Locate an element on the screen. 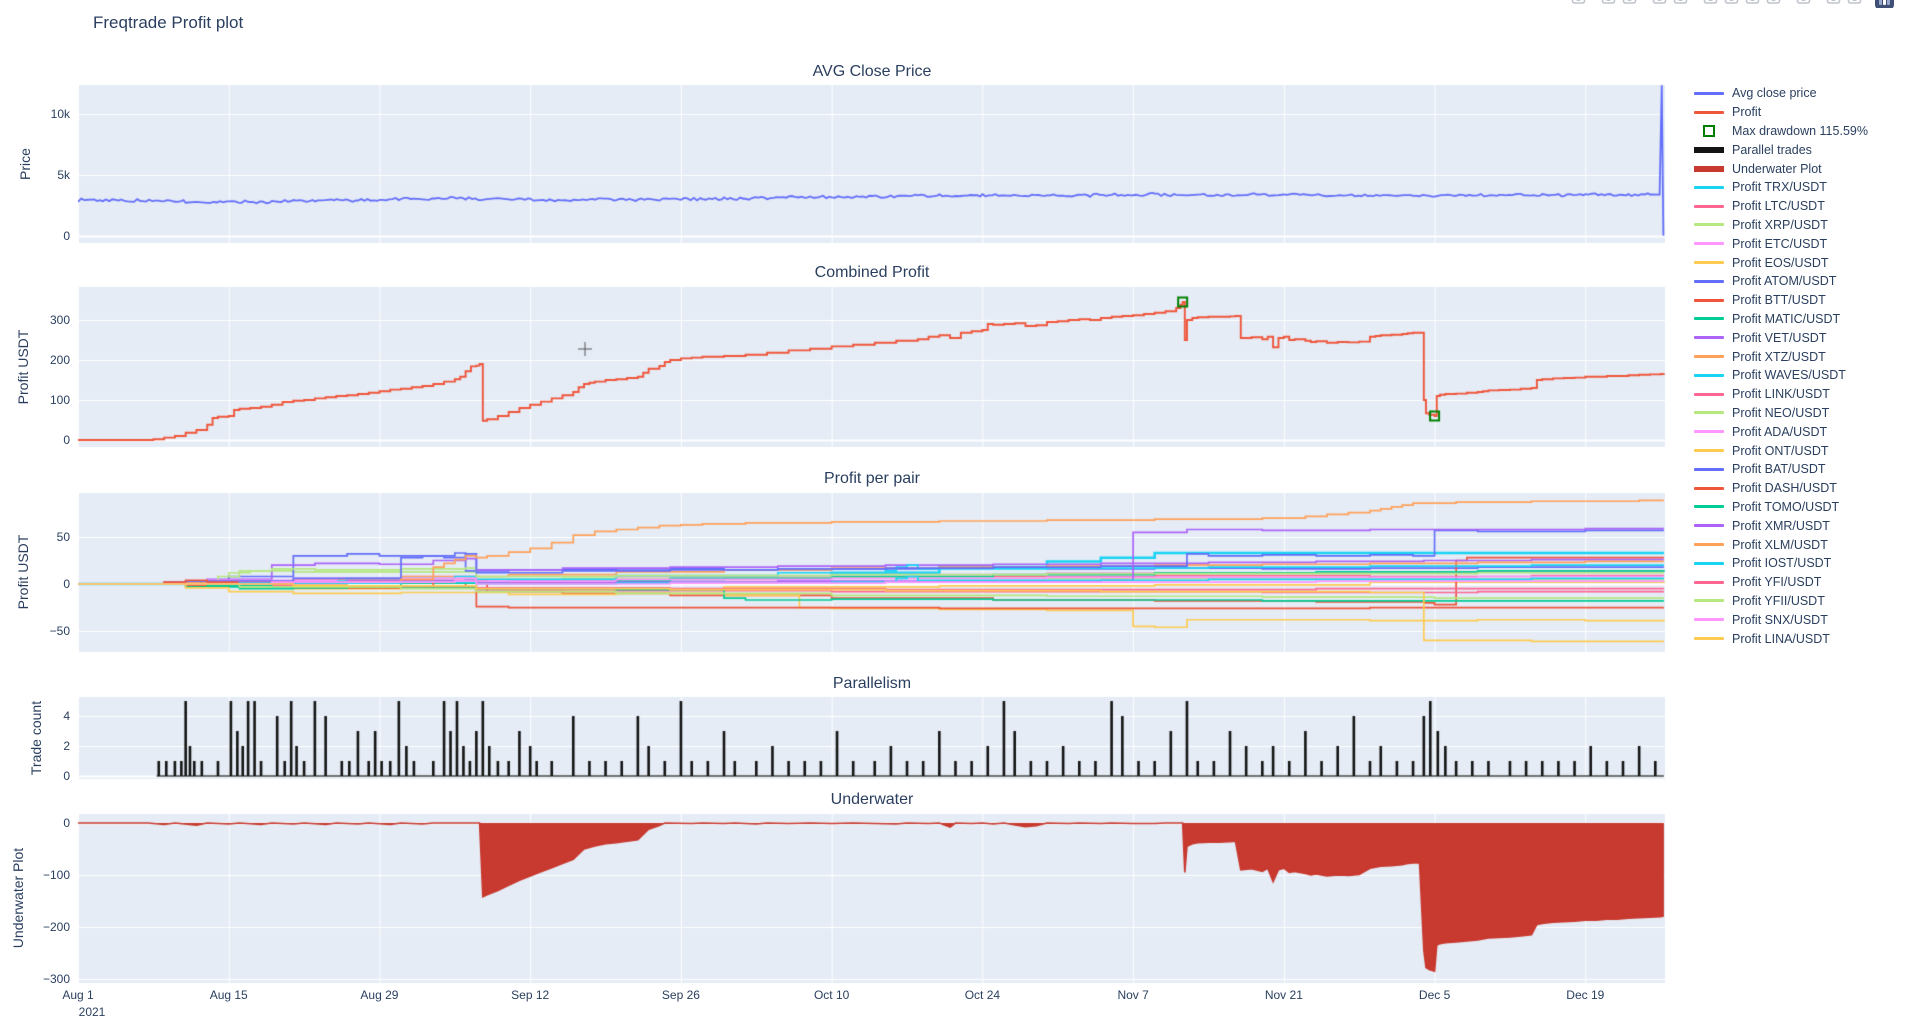  legend-item: Profit BAT/USDT is located at coordinates (1781, 469).